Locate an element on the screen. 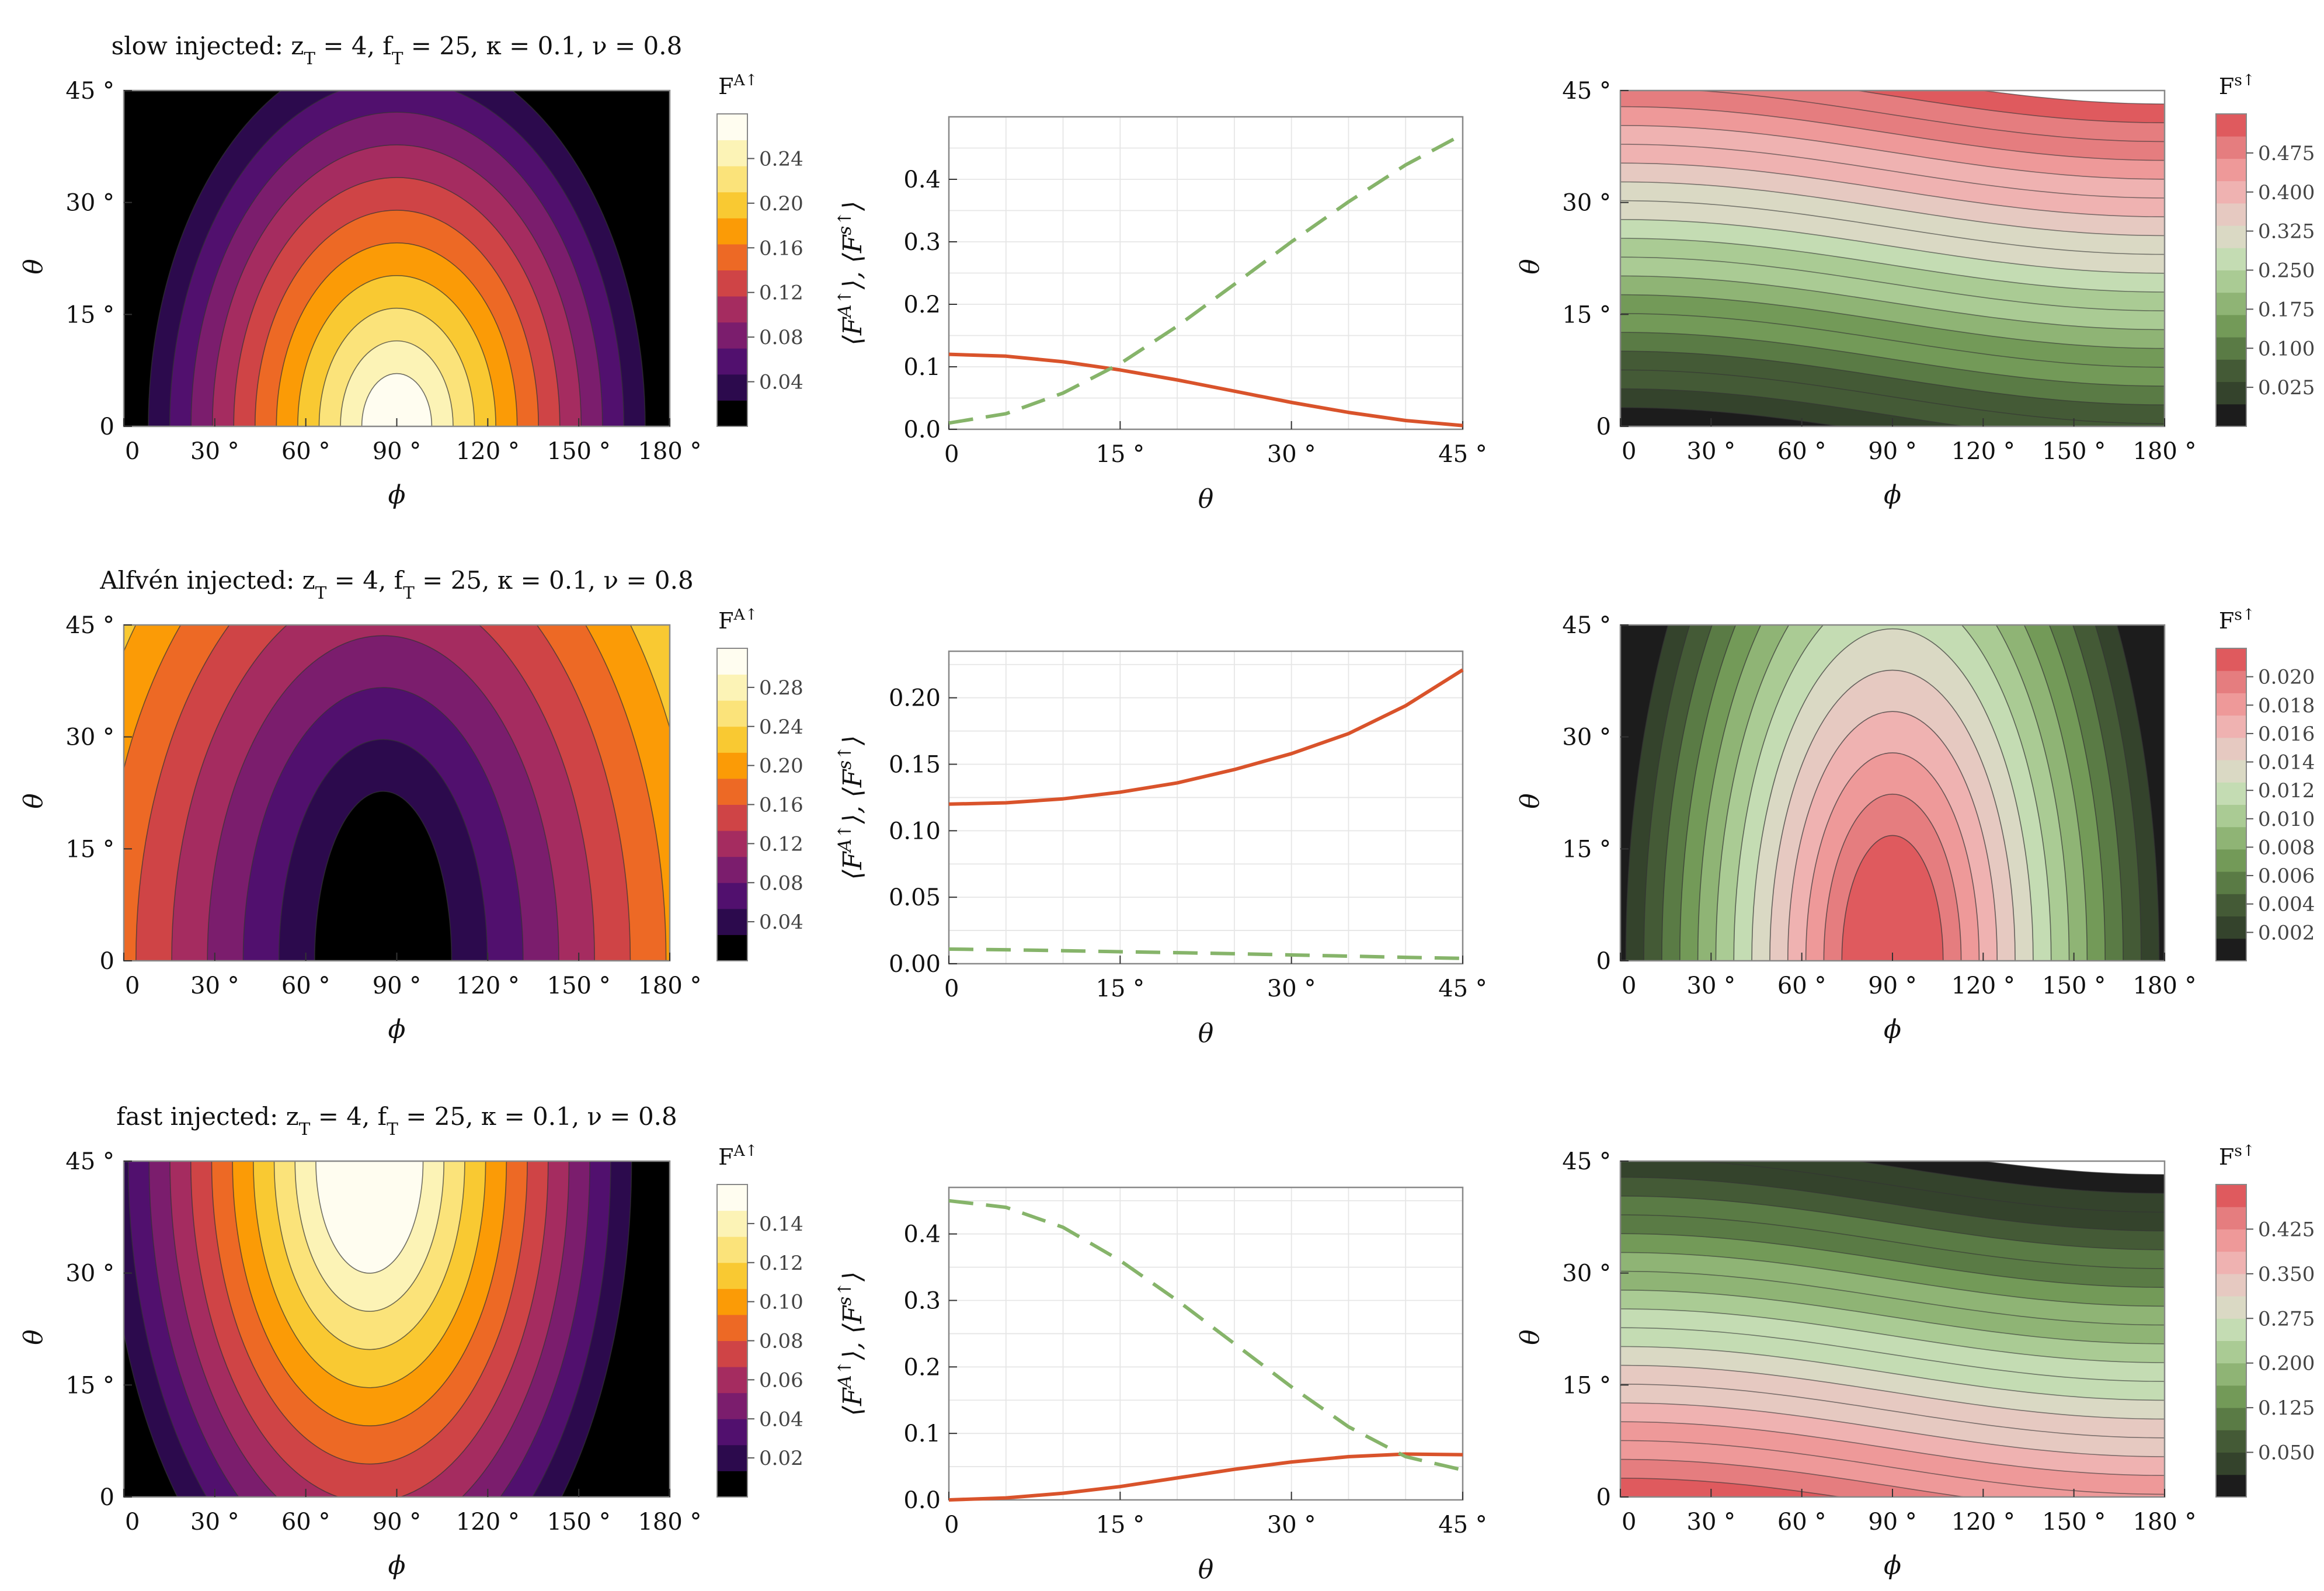 The width and height of the screenshot is (2324, 1591). colorbar-tick-label: 0.250 is located at coordinates (2286, 271).